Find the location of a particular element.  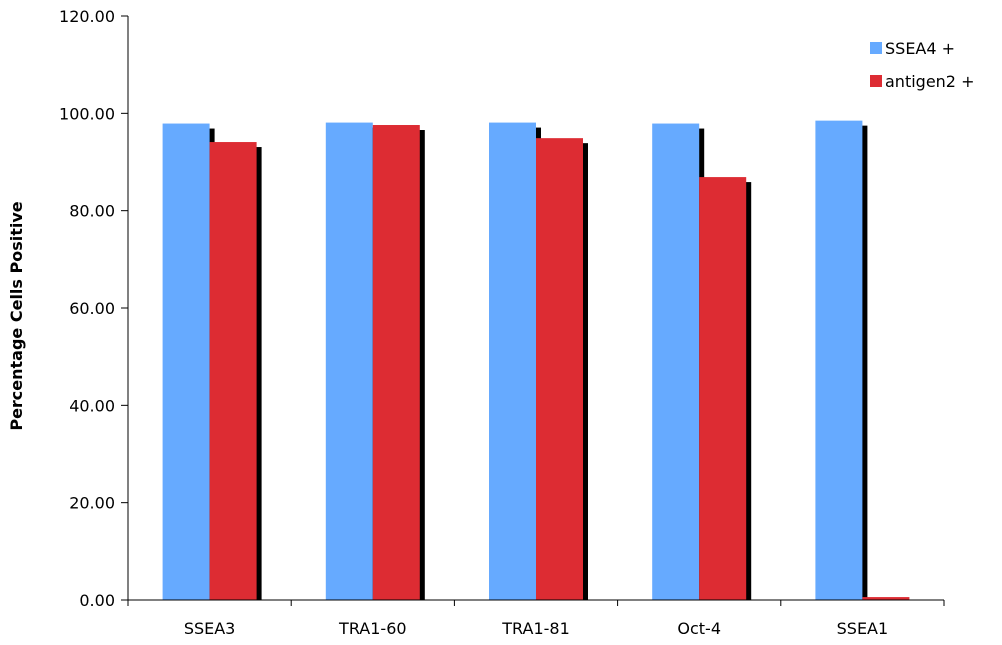

x-ticks: SSEA3 TRA1-60 TRA1-81 Oct-4 SSEA1 is located at coordinates (536, 619).